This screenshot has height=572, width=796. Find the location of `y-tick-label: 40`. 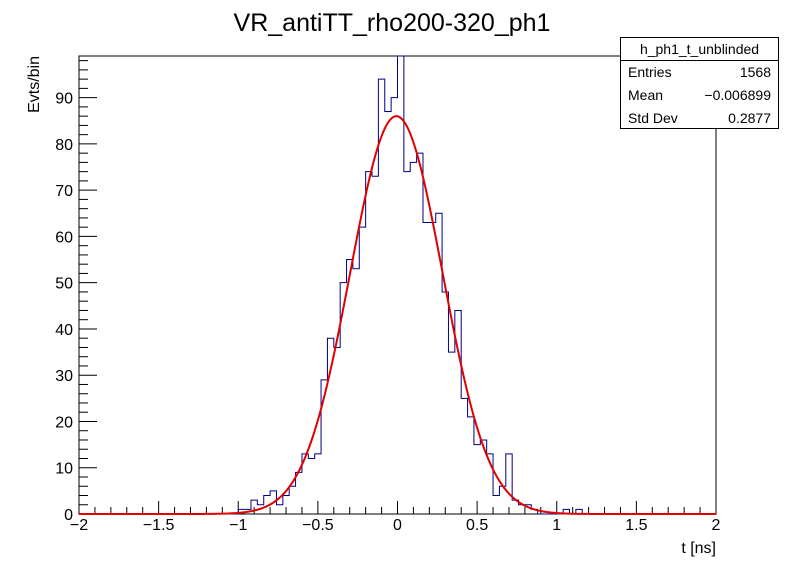

y-tick-label: 40 is located at coordinates (64, 330).